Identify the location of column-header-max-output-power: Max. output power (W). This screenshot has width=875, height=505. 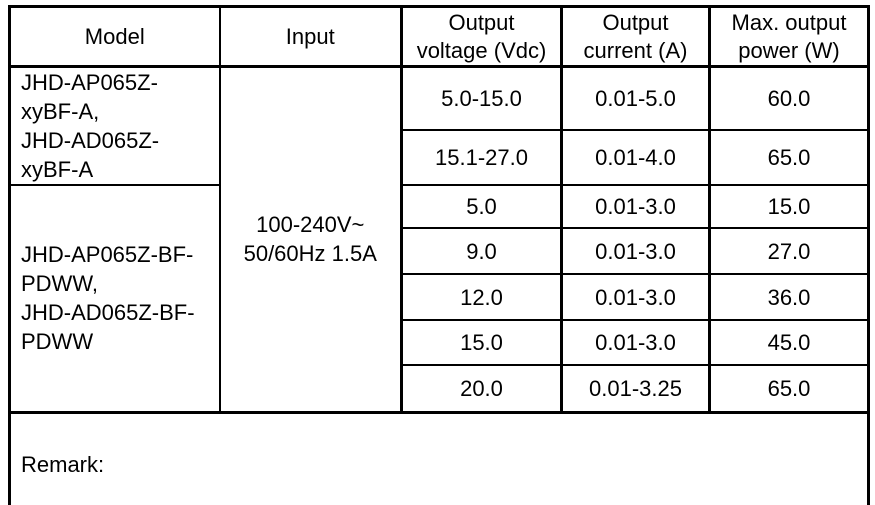
(789, 36).